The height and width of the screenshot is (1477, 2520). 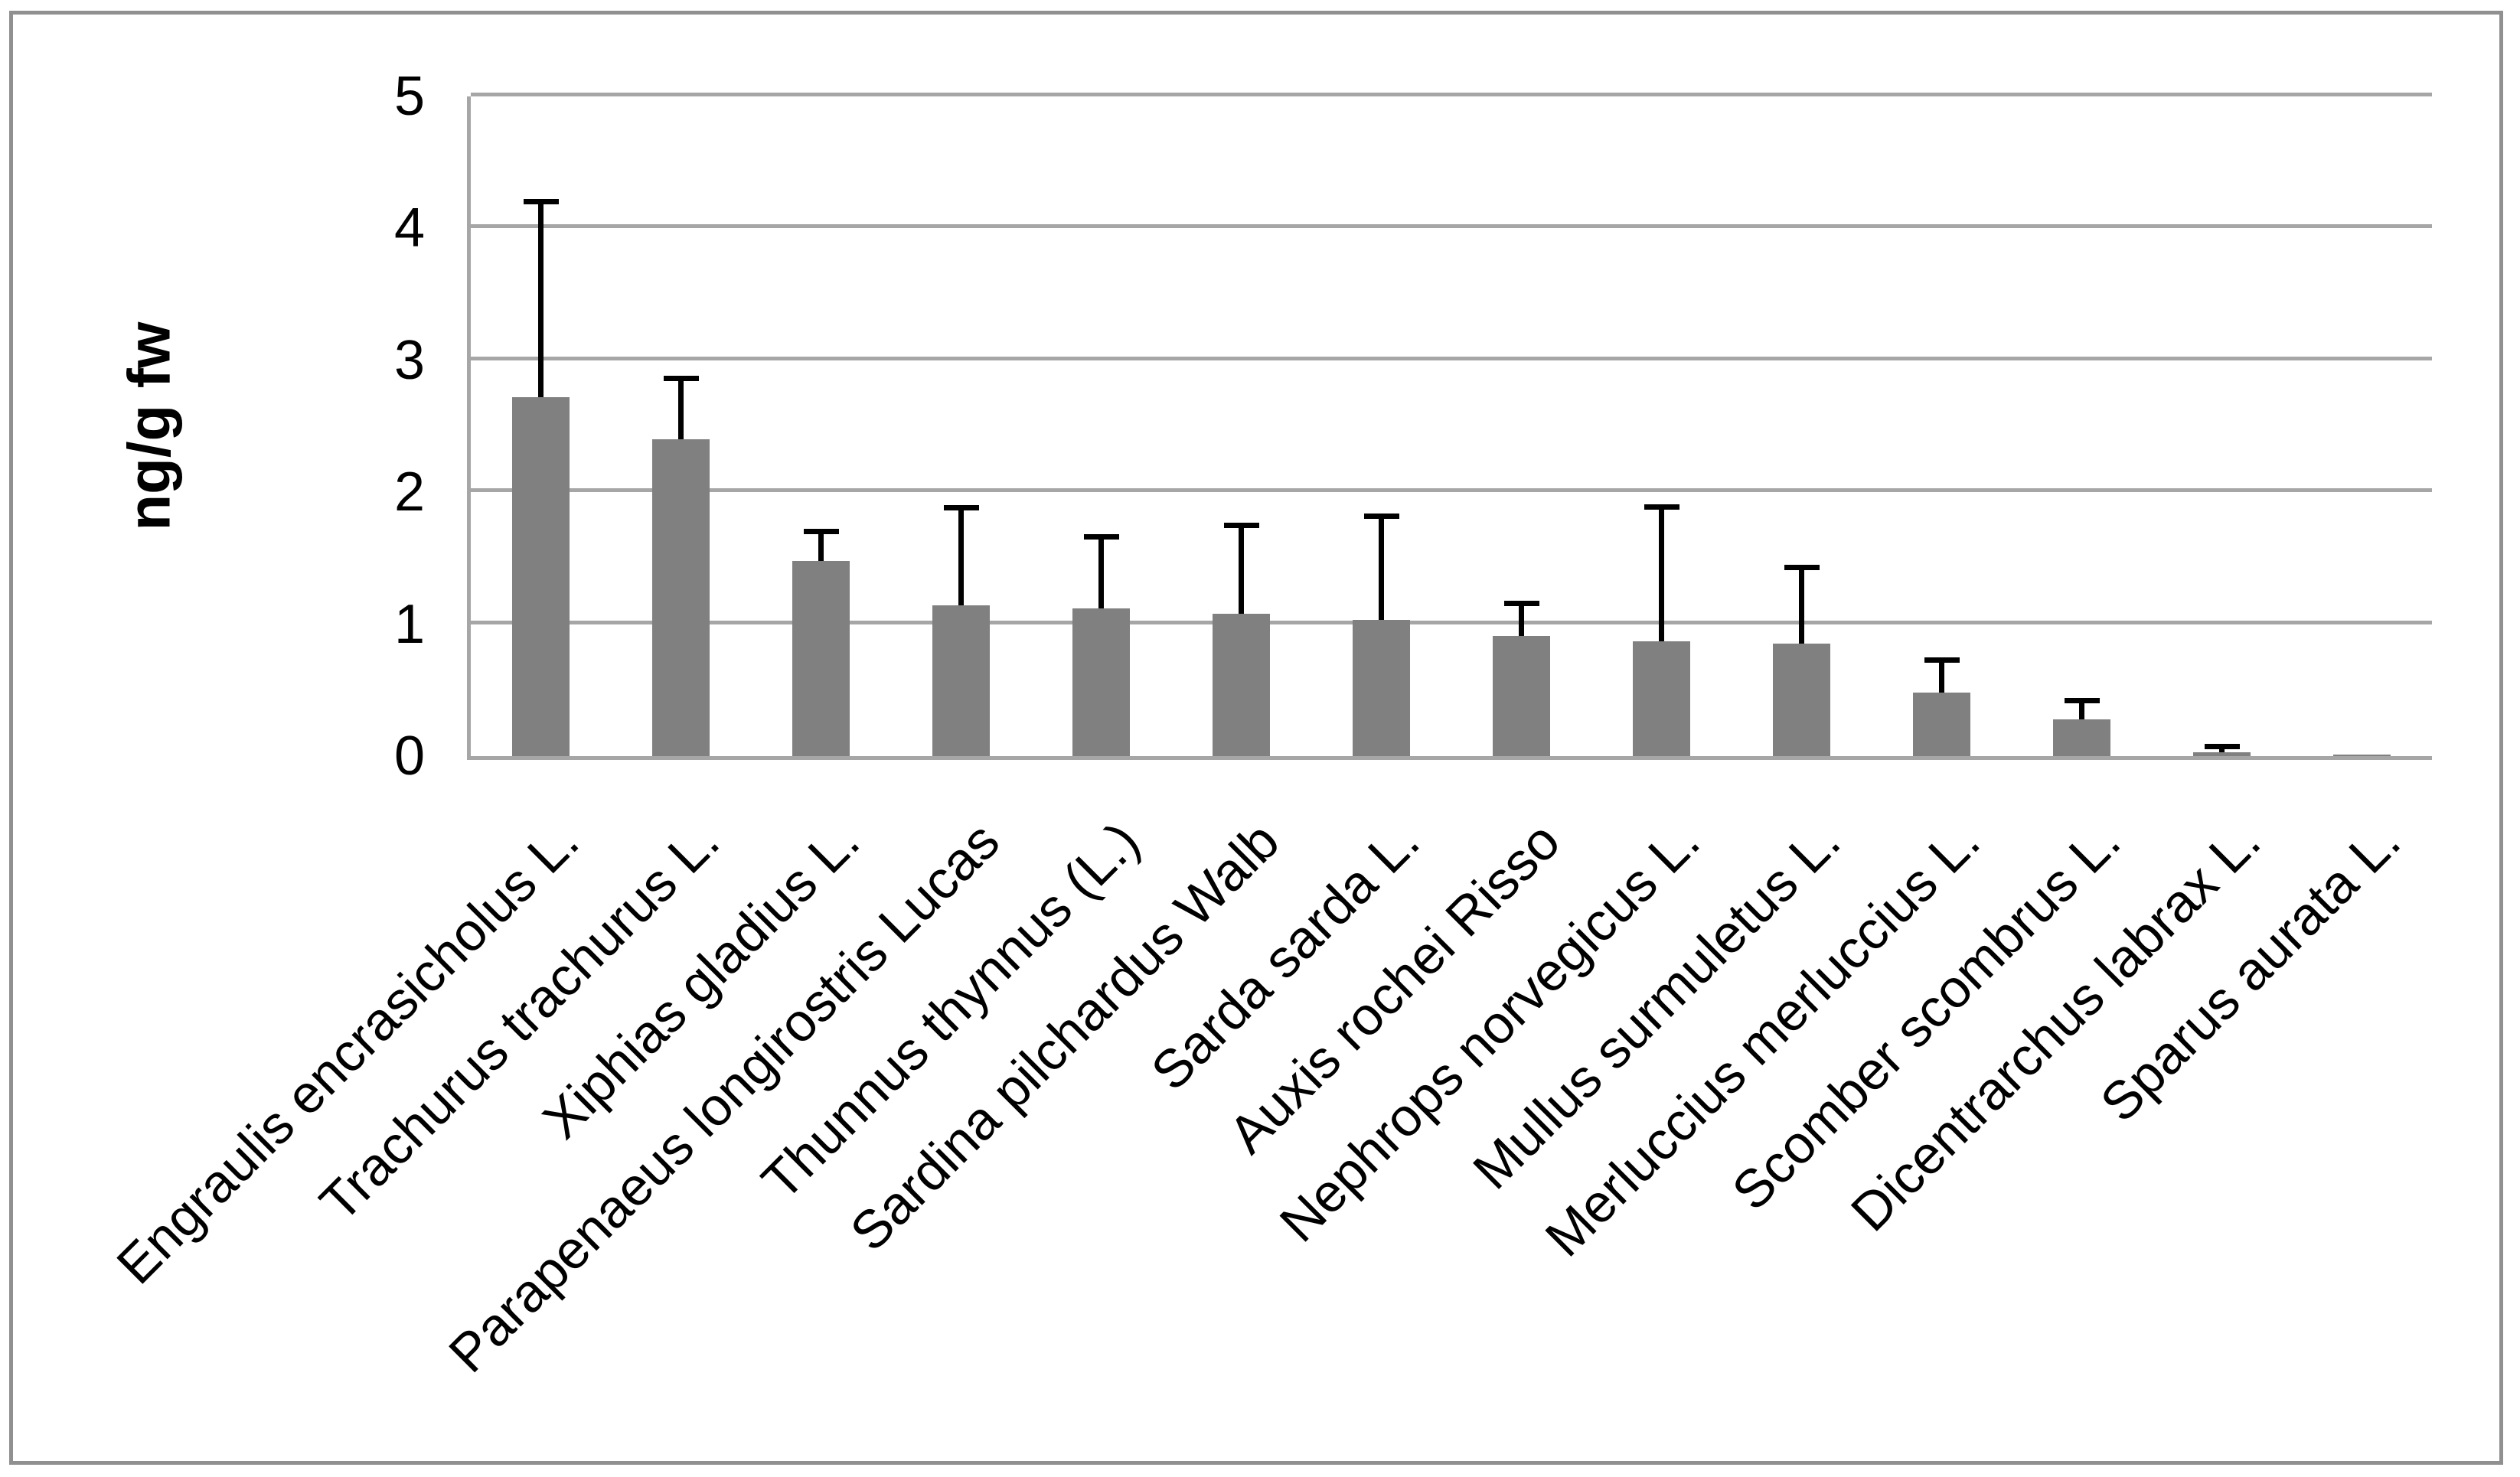 I want to click on y-tick-label-1: 1, so click(x=409, y=624).